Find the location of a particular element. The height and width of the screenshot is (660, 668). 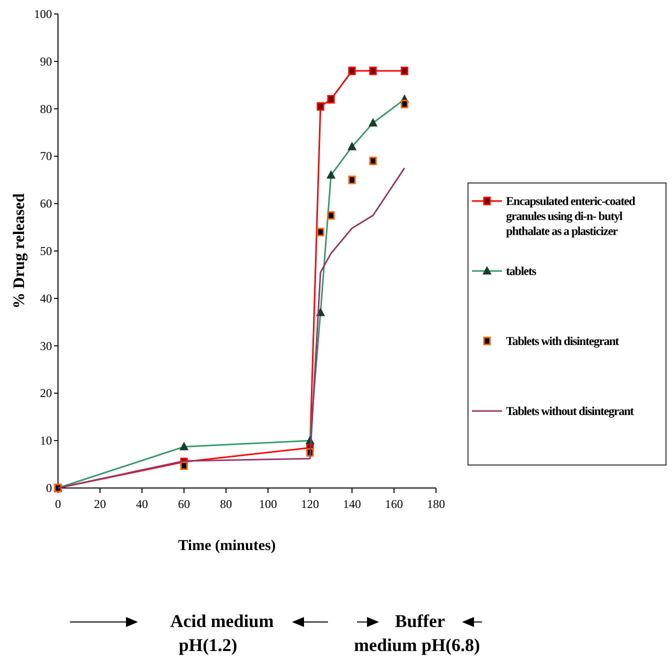

legend-label: Encapsulated enteric-coated granules using di-n- butyl phthalate as a plasticizer is located at coordinates (571, 216).